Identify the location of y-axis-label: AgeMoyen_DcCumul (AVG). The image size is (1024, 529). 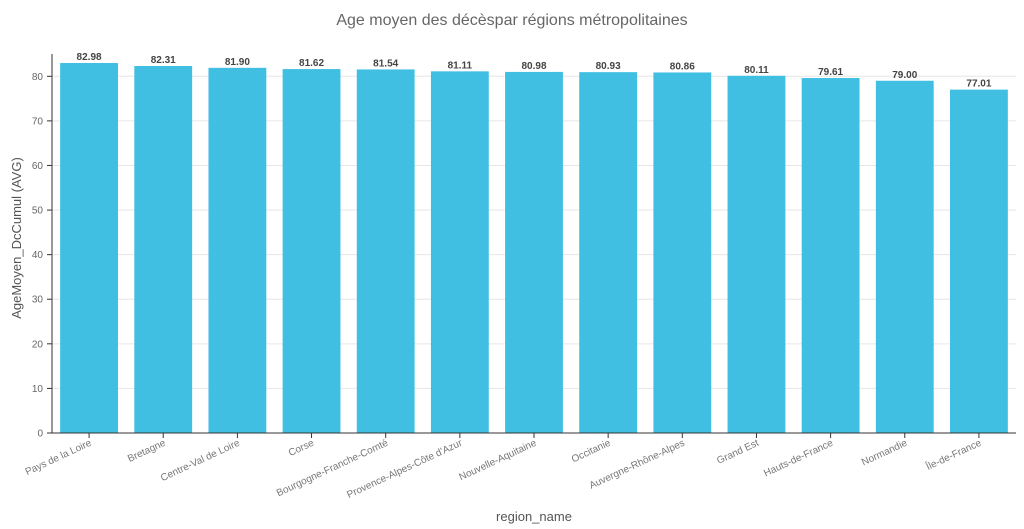
(16, 238).